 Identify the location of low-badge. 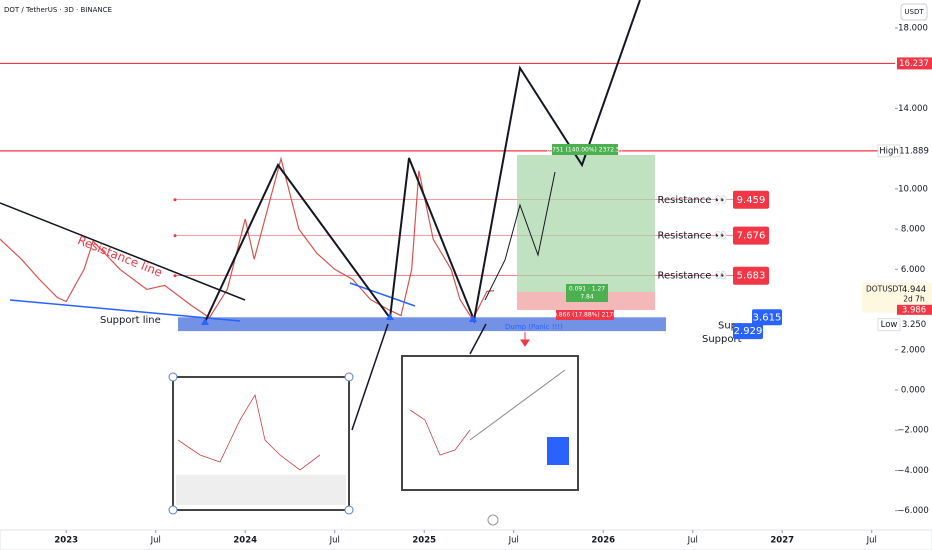
(889, 325).